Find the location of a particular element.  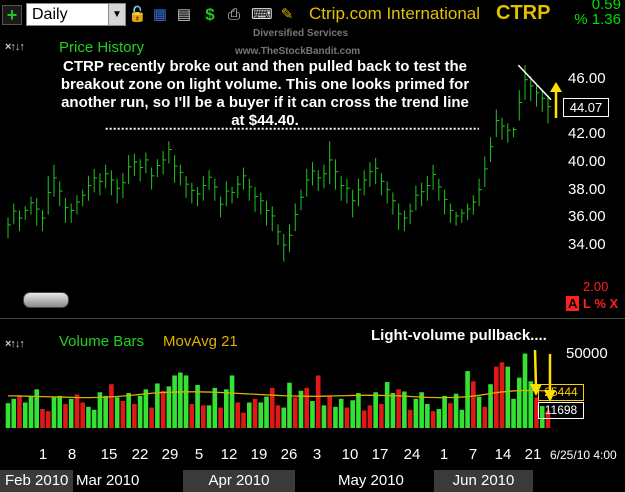

month-label: Apr 2010 is located at coordinates (239, 481).